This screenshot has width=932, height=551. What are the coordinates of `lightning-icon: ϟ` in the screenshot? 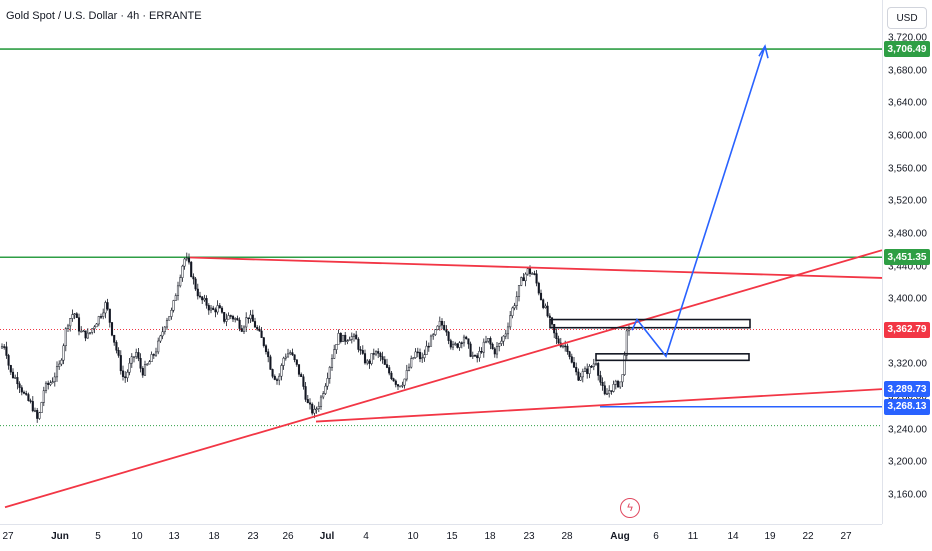 It's located at (630, 508).